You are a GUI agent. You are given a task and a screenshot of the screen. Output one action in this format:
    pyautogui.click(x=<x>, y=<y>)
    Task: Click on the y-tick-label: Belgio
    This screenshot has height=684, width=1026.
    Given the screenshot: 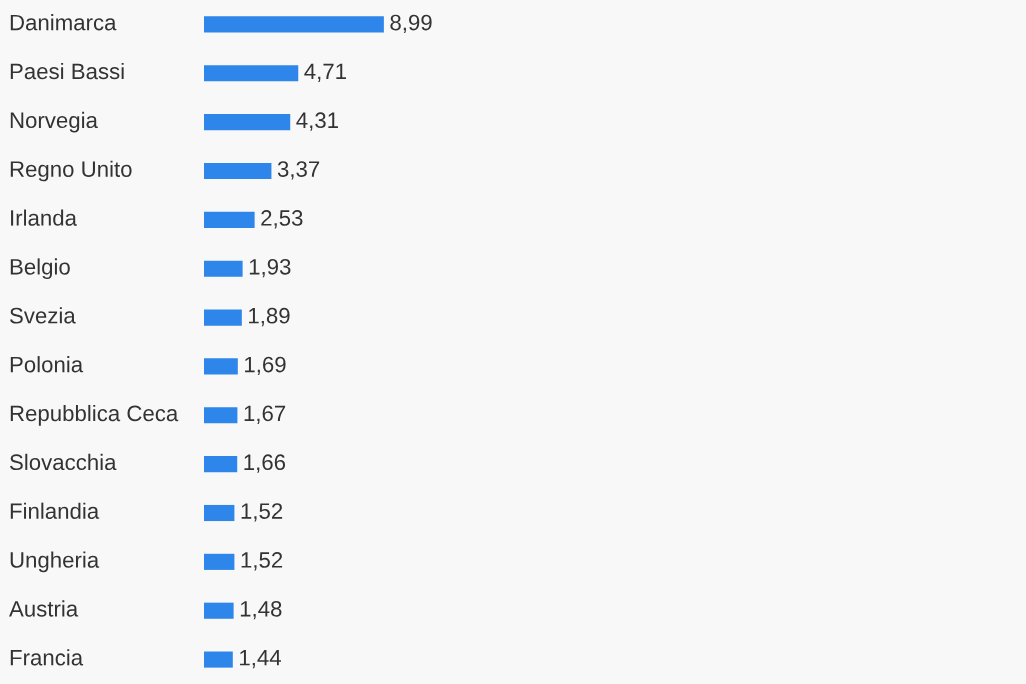 What is the action you would take?
    pyautogui.click(x=40, y=269)
    